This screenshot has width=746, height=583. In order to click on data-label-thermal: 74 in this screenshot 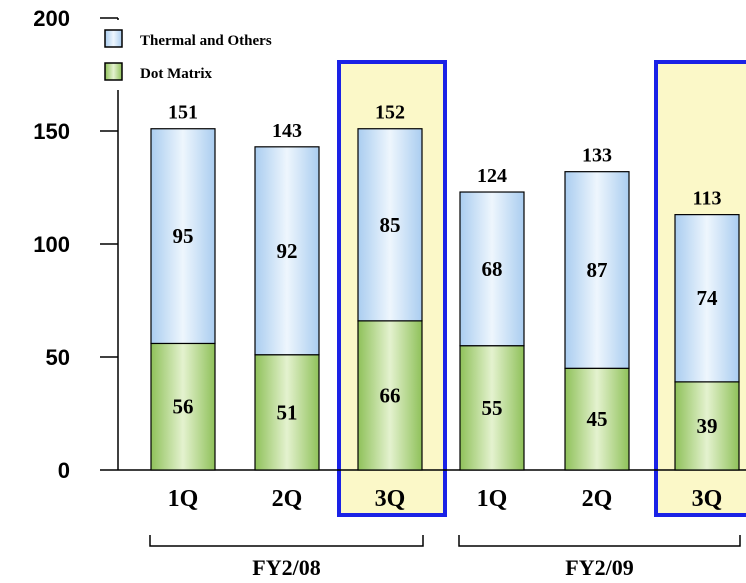, I will do `click(708, 298)`.